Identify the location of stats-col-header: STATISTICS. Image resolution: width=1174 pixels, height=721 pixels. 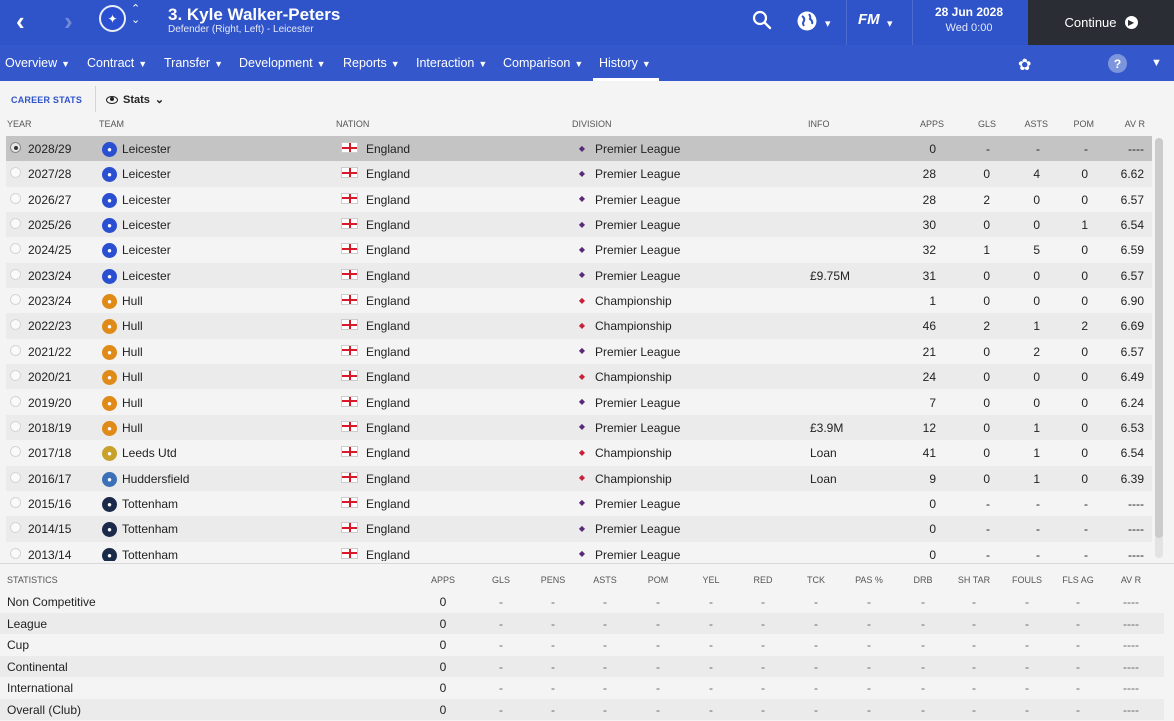
(32, 580).